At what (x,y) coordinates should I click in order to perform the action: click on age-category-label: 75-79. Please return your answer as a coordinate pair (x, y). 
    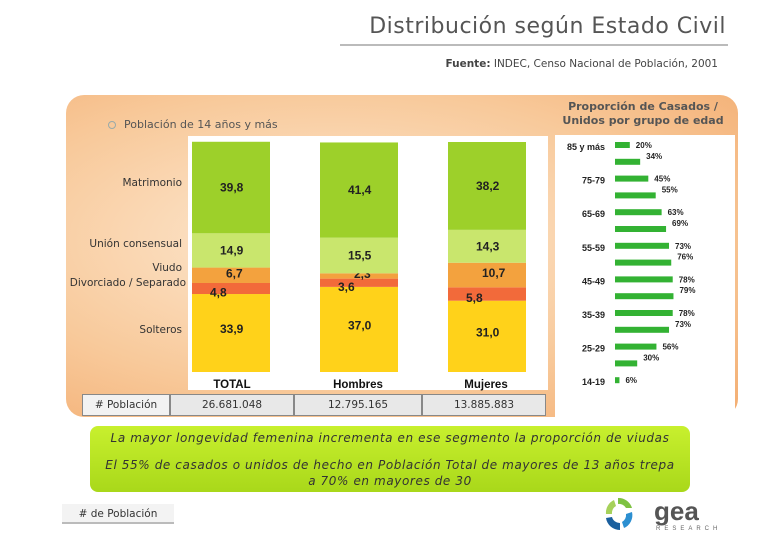
    Looking at the image, I should click on (593, 181).